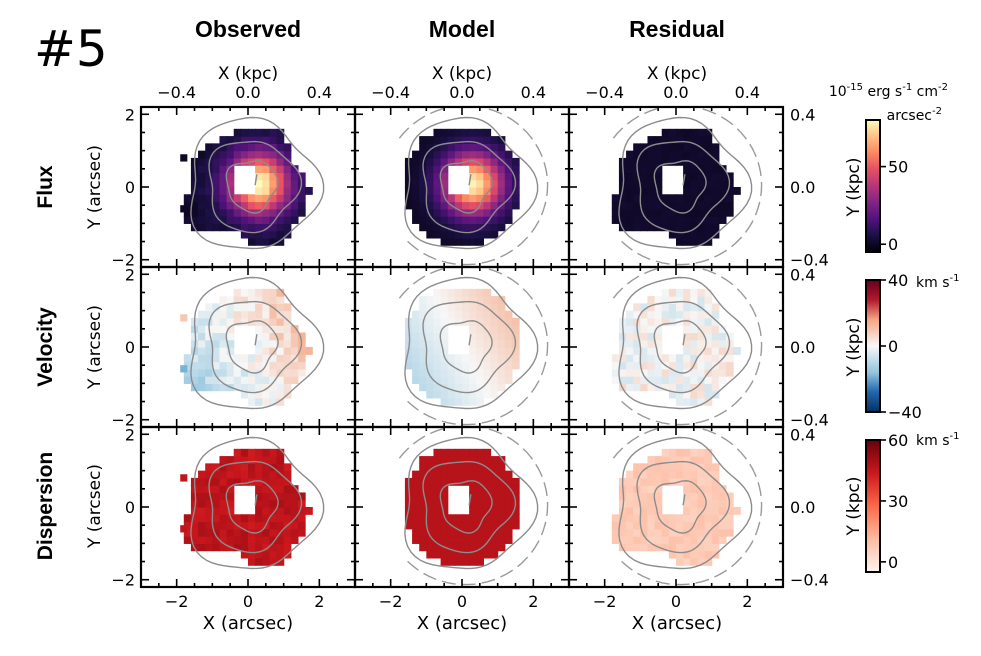  What do you see at coordinates (130, 507) in the screenshot?
I see `left-tick-label: 0` at bounding box center [130, 507].